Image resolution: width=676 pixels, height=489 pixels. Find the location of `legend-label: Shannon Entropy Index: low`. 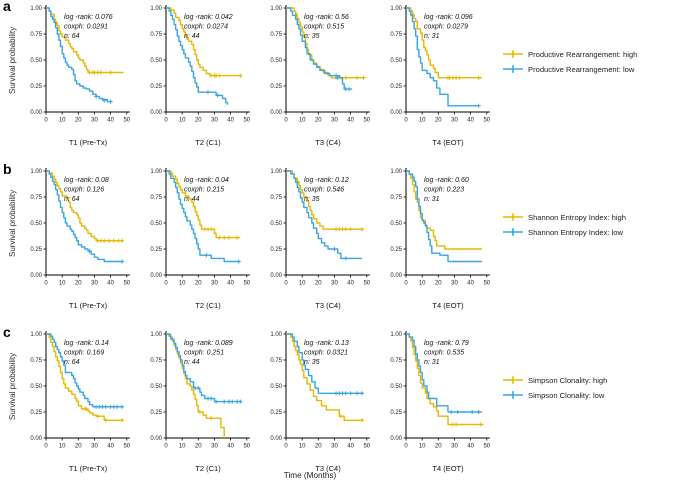

legend-label: Shannon Entropy Index: low is located at coordinates (575, 232).